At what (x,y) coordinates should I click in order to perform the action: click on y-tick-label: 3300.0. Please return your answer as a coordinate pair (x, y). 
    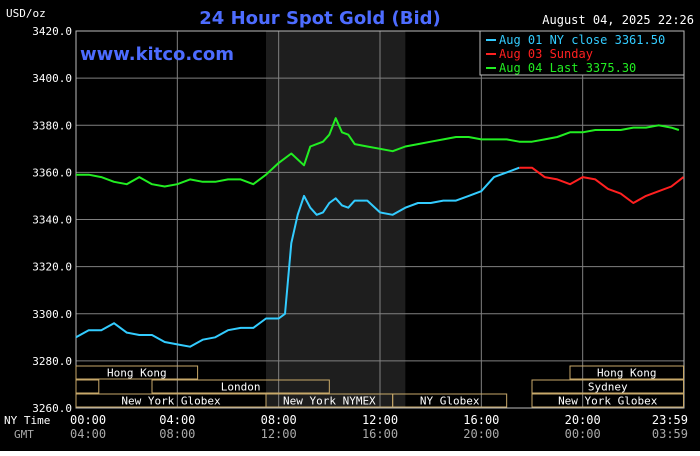
    Looking at the image, I should click on (52, 314).